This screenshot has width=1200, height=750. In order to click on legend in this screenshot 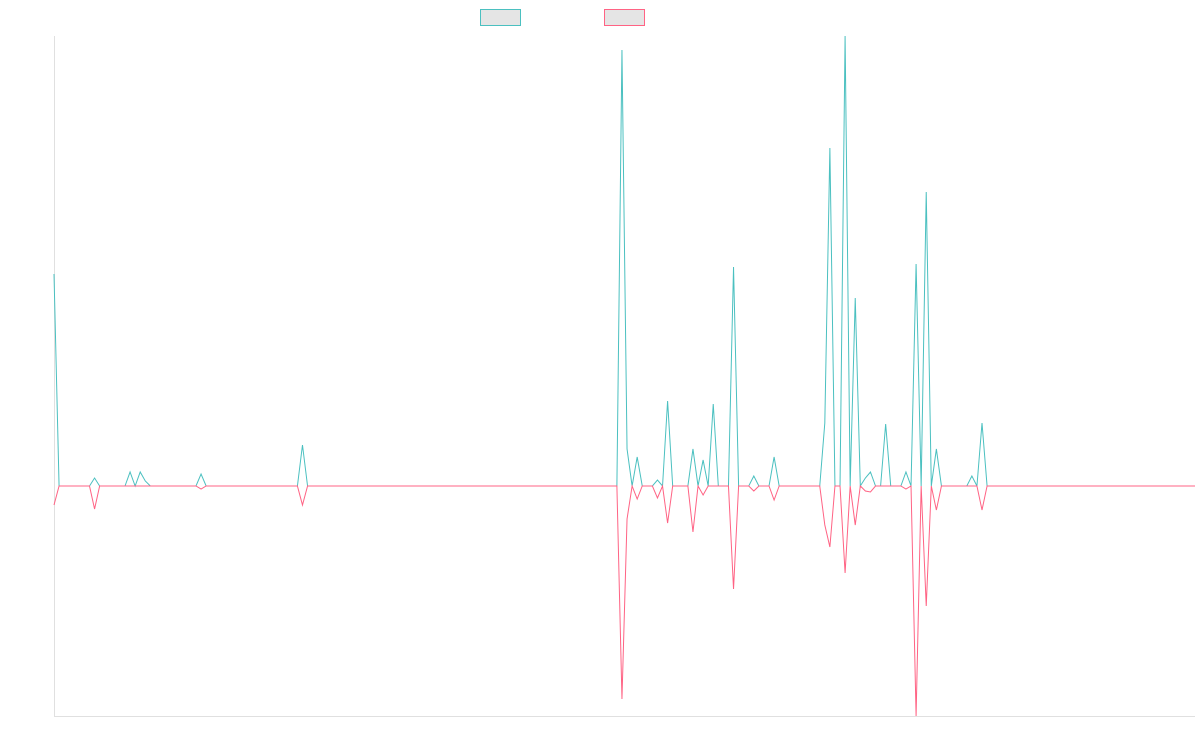, I will do `click(562, 17)`.